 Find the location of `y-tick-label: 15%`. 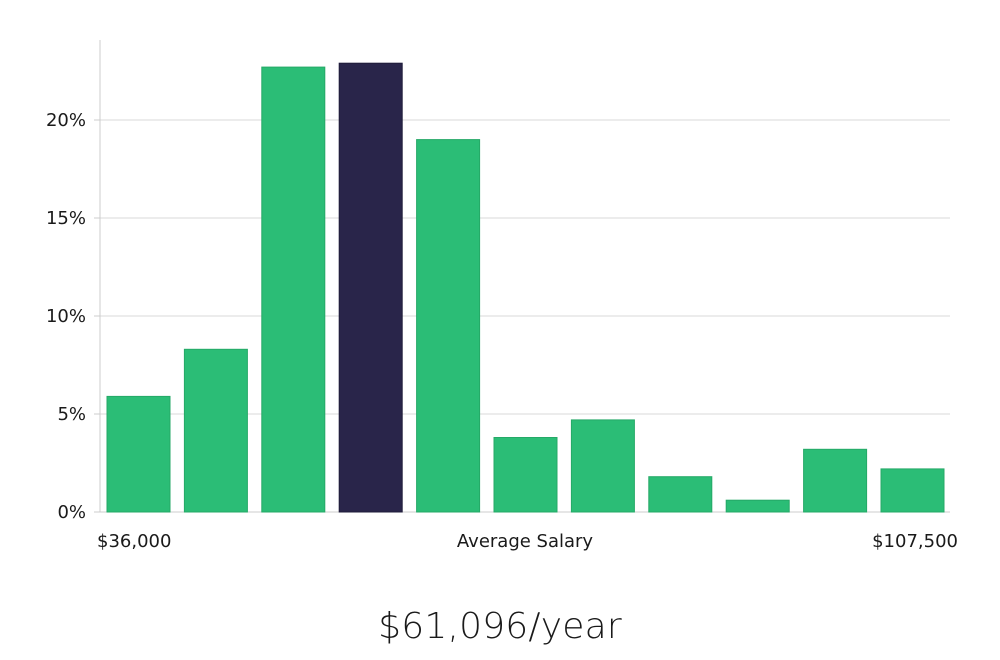

y-tick-label: 15% is located at coordinates (66, 218).